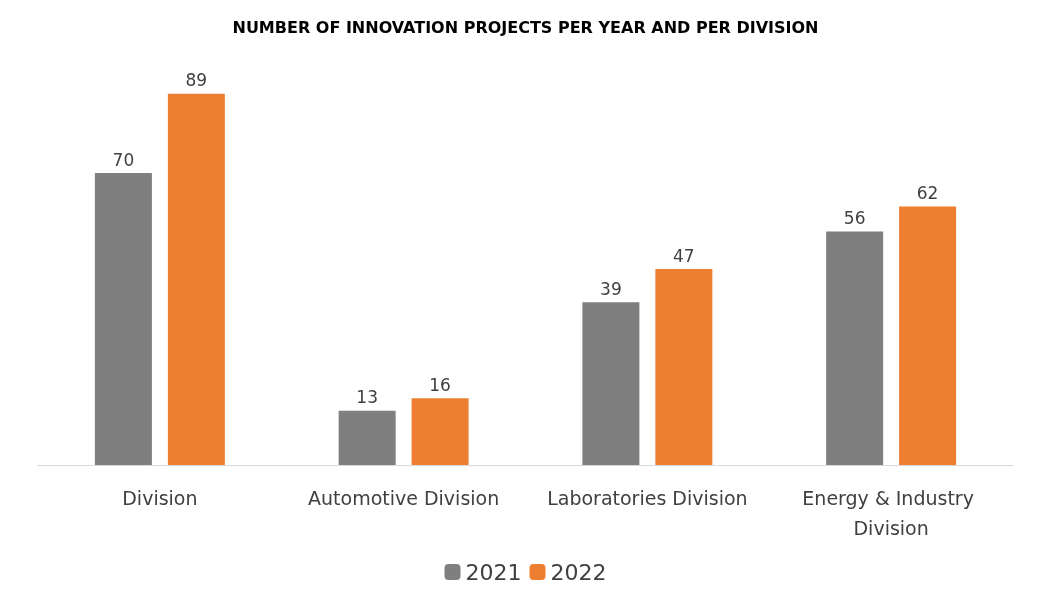  I want to click on legend-label: 2022, so click(578, 572).